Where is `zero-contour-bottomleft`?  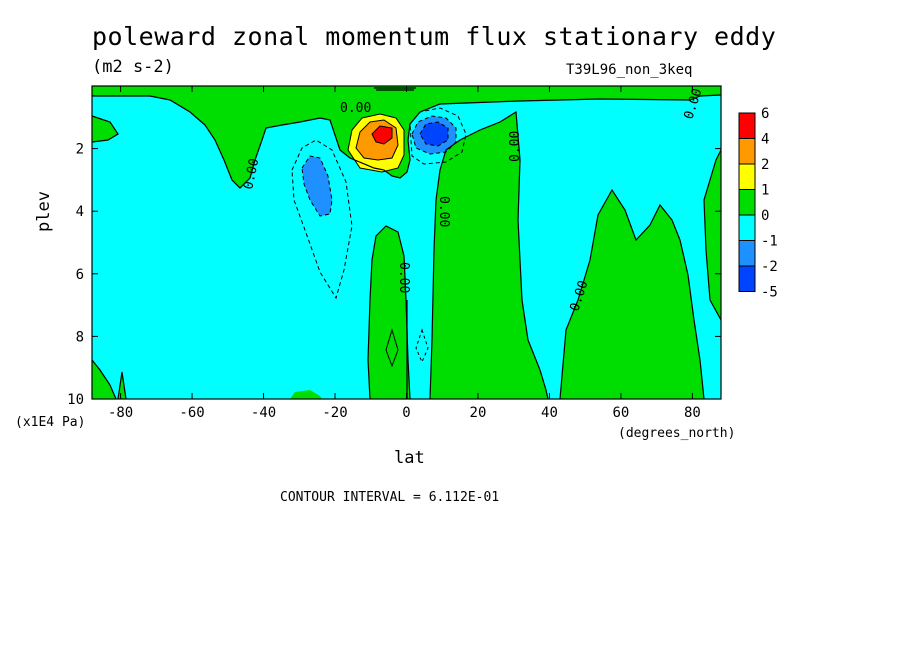
zero-contour-bottomleft is located at coordinates (104, 379).